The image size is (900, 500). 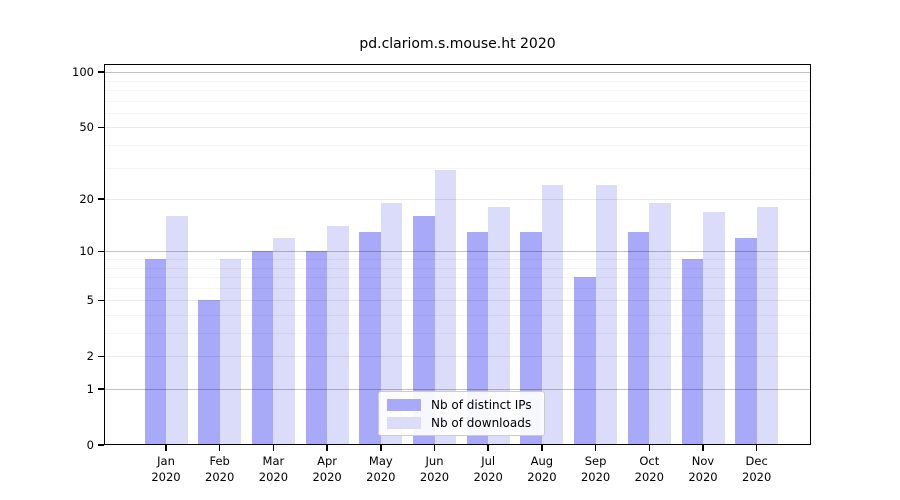 What do you see at coordinates (316, 348) in the screenshot?
I see `bar-distinct-ips-apr` at bounding box center [316, 348].